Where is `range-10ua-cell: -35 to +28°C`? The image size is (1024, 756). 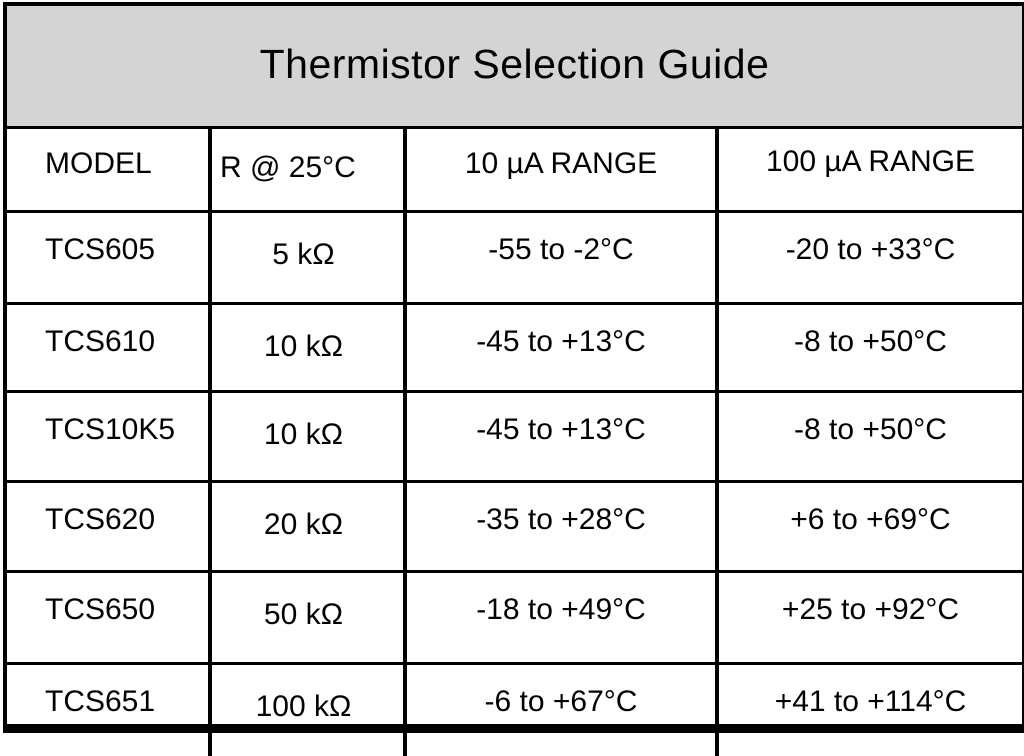
range-10ua-cell: -35 to +28°C is located at coordinates (561, 527).